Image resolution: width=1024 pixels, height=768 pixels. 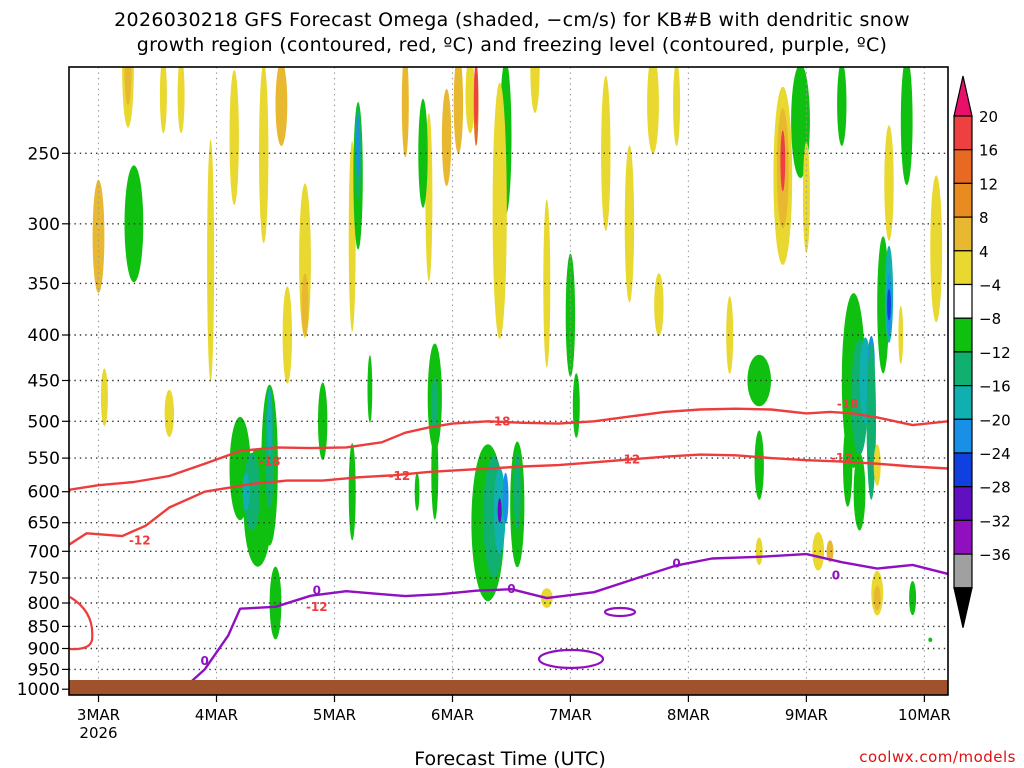 I want to click on credit-text: coolwx.com/models, so click(x=937, y=757).